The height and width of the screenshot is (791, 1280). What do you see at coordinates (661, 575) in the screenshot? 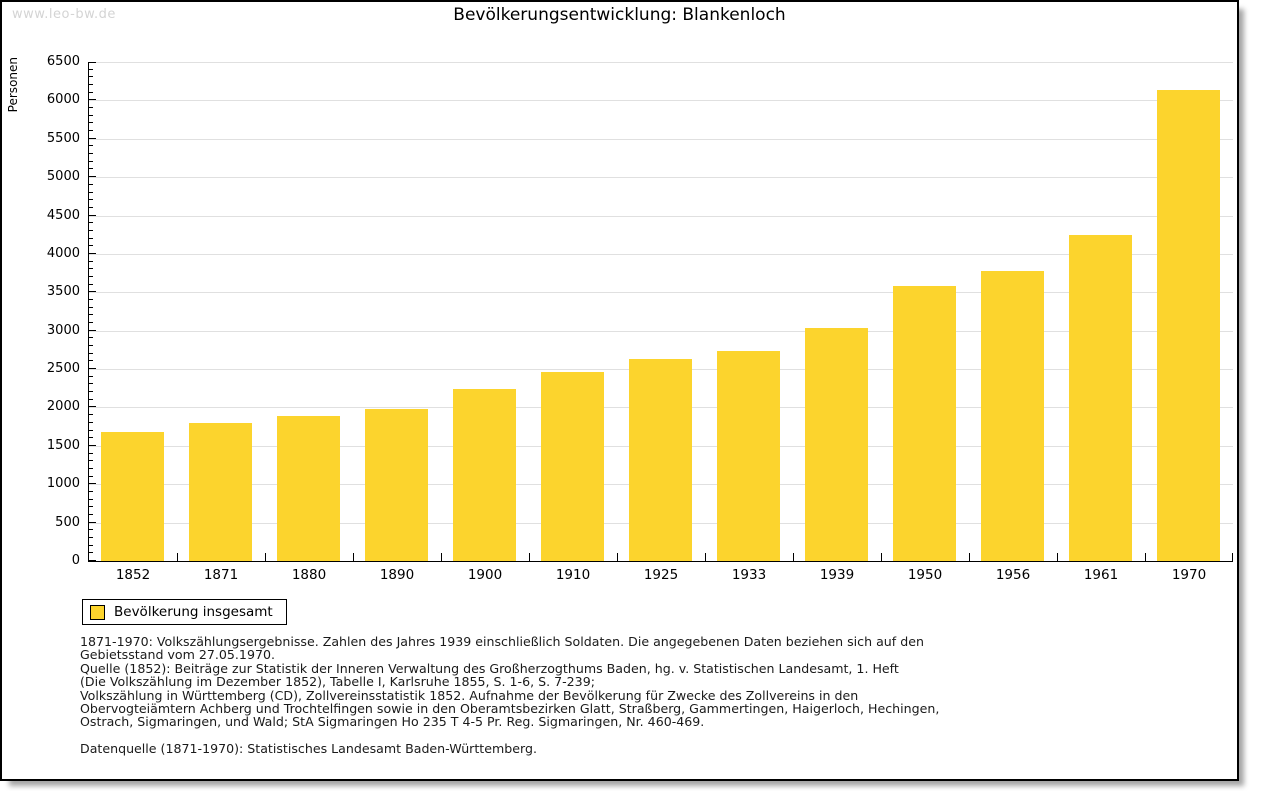
I see `x-tick-label: 1925` at bounding box center [661, 575].